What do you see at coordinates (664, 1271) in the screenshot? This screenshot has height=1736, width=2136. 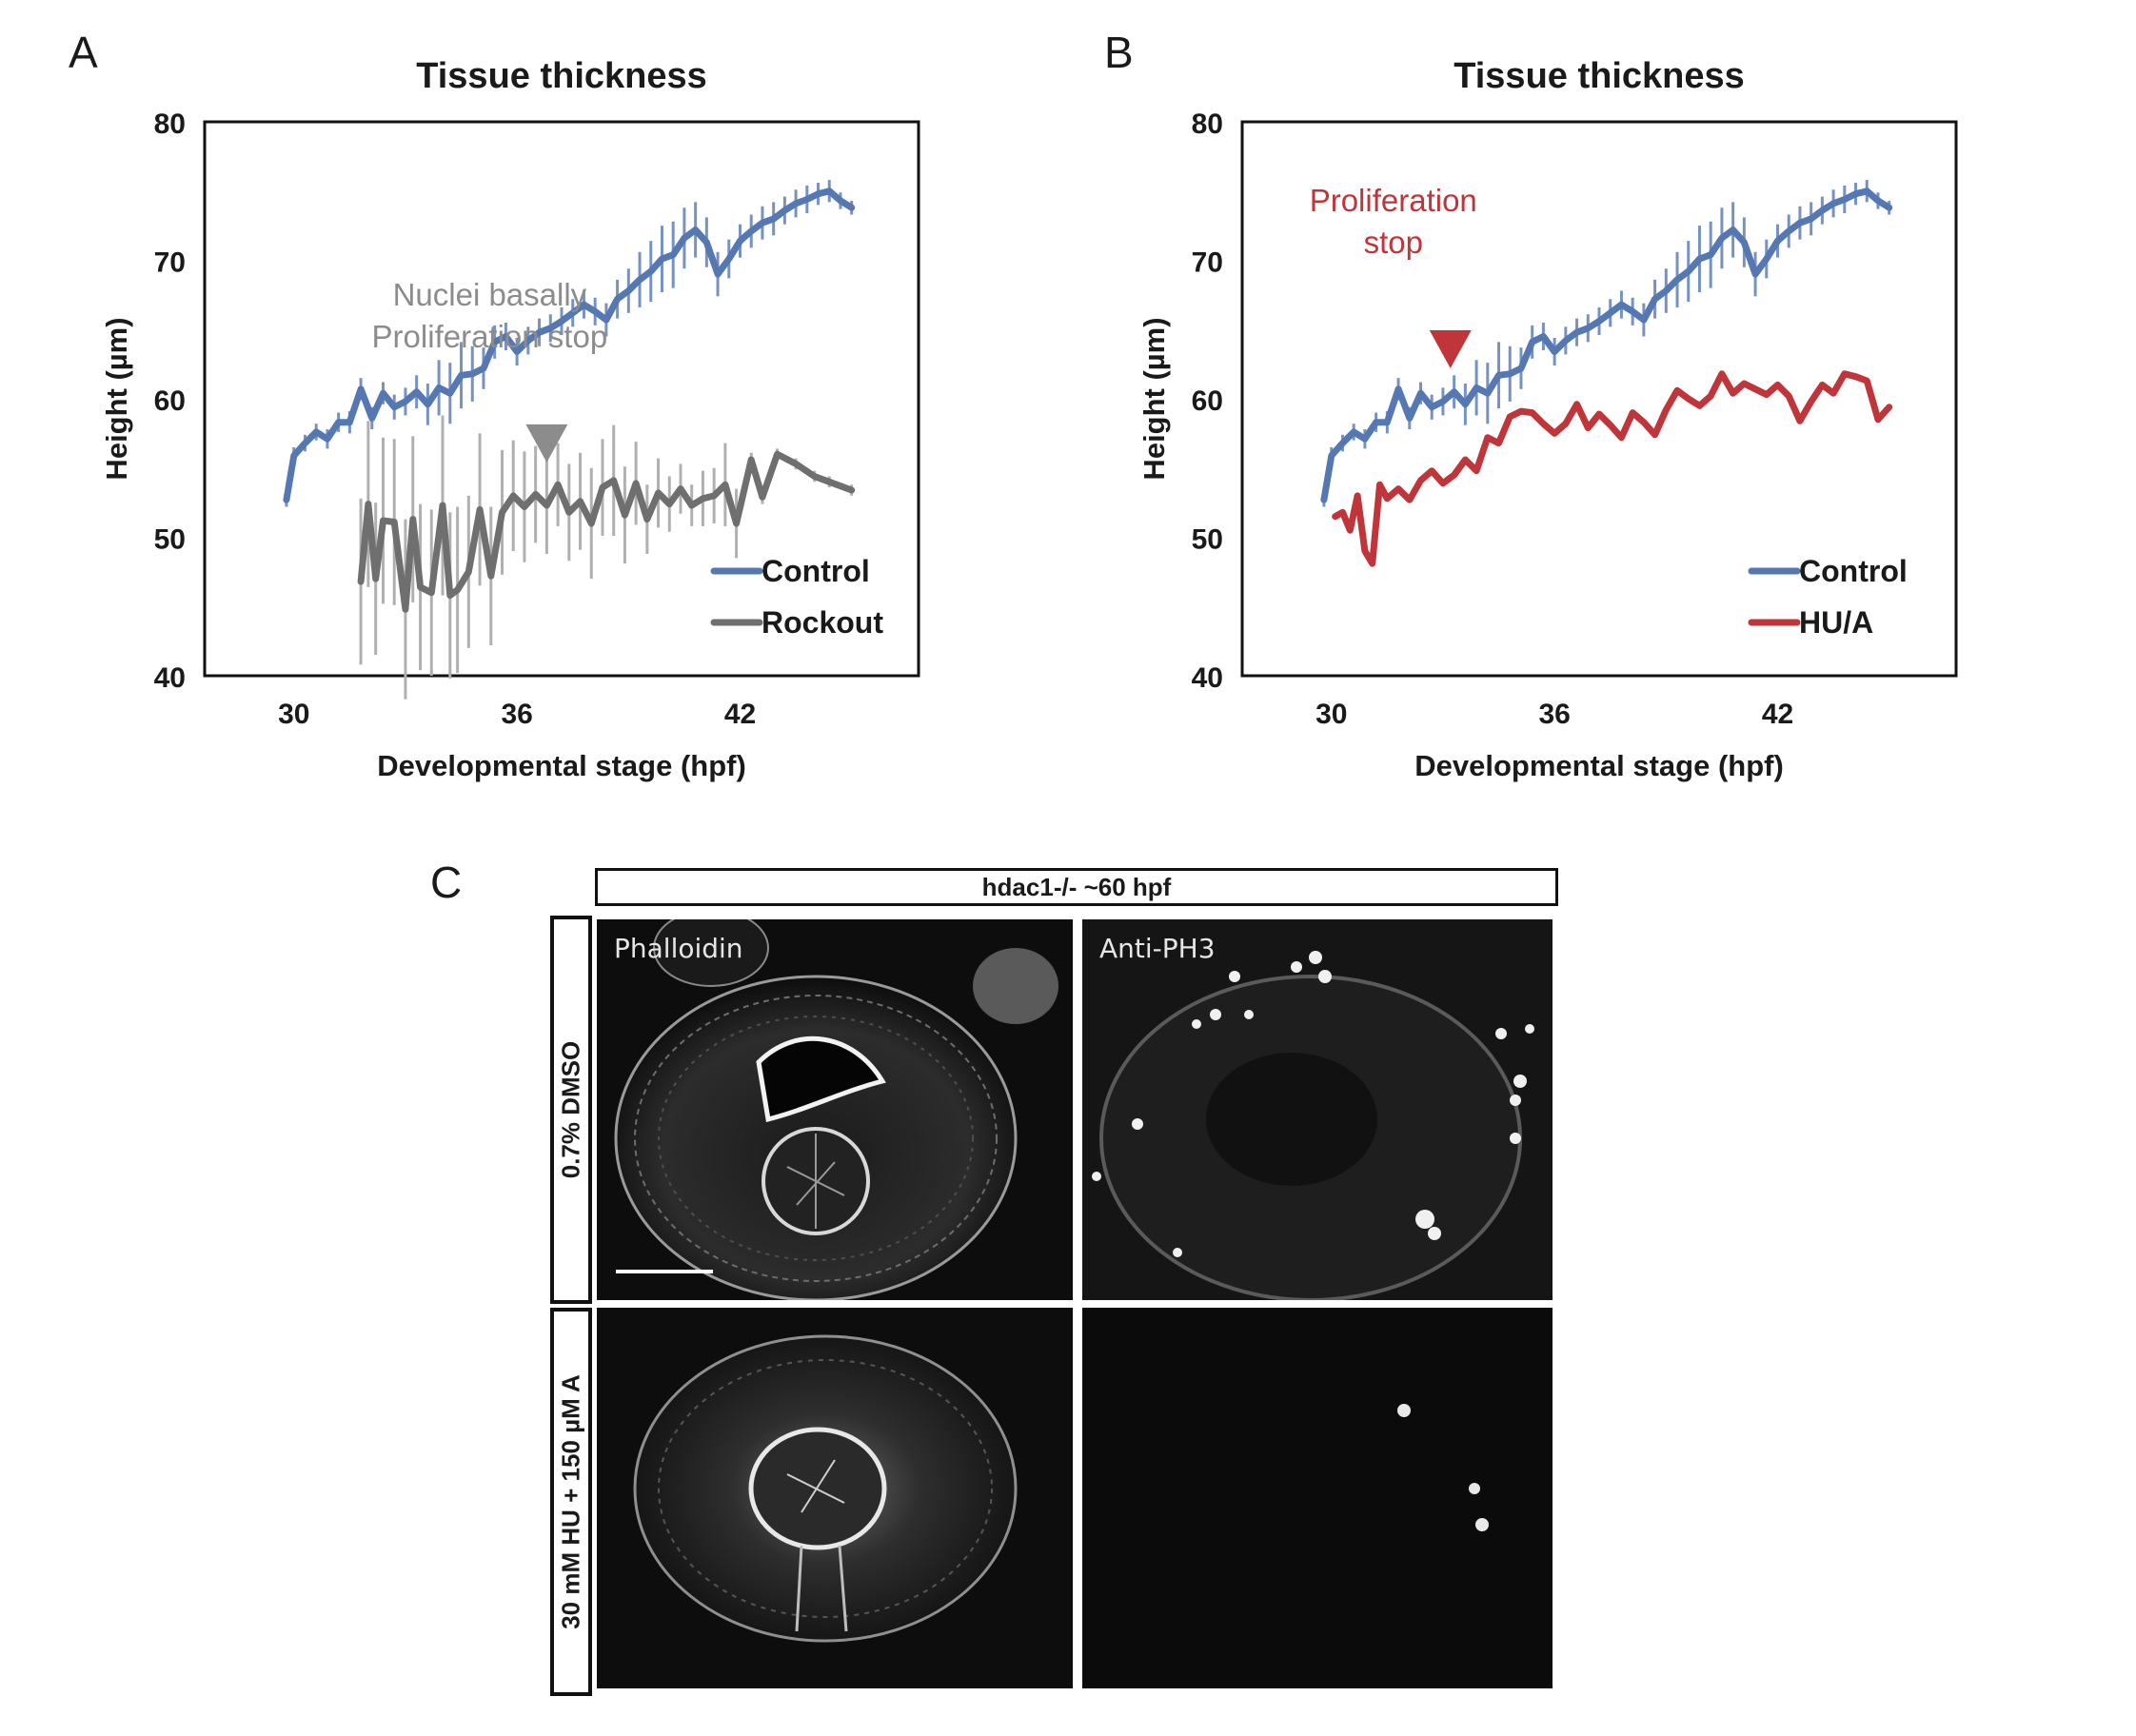 I see `scale-bar` at bounding box center [664, 1271].